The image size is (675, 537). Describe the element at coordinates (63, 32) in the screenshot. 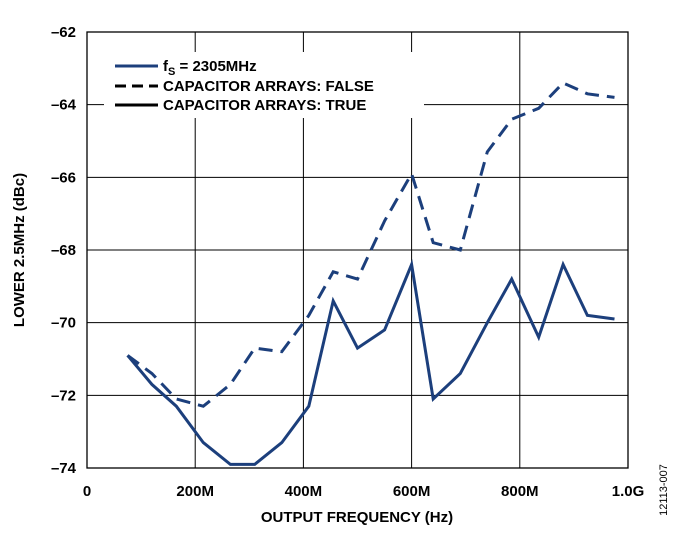

I see `y-tick-label: –62` at that location.